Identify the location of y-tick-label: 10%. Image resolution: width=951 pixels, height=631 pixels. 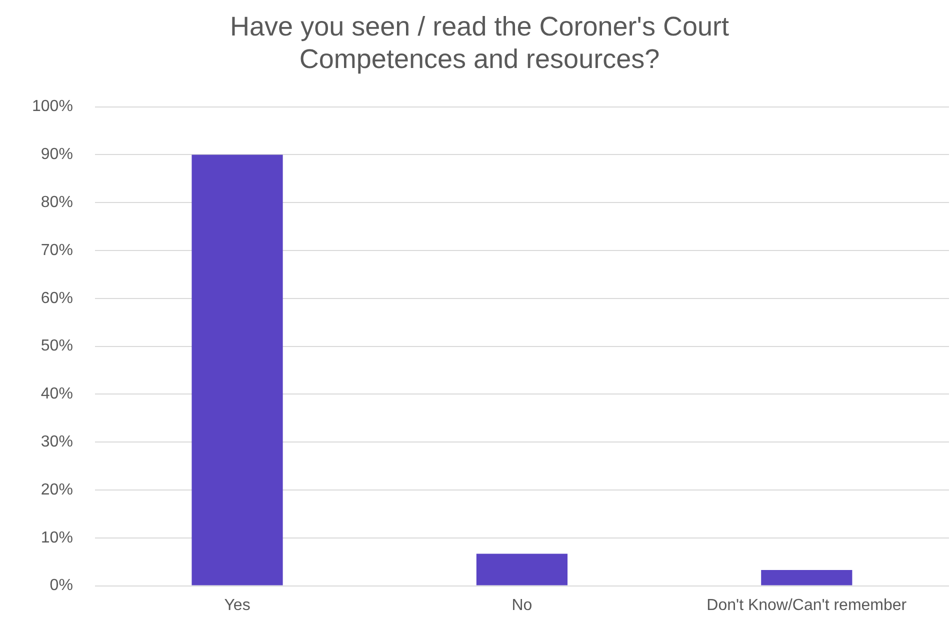
(56, 537).